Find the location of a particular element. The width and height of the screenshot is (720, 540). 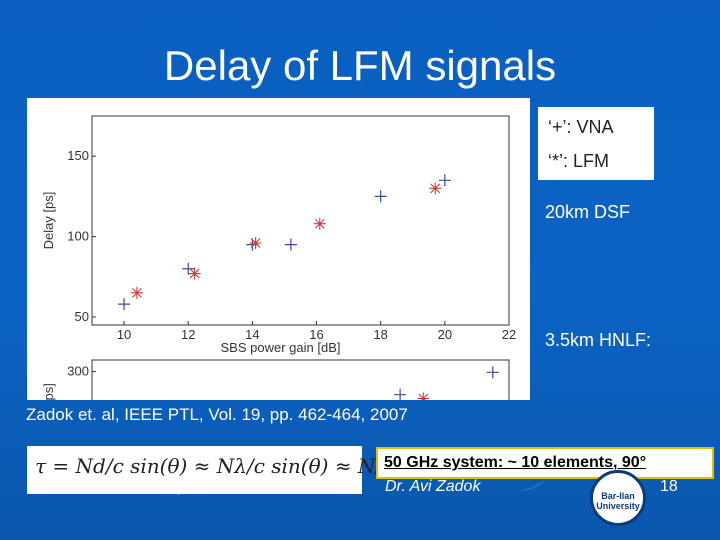

x-tick-label: 14 is located at coordinates (252, 334).